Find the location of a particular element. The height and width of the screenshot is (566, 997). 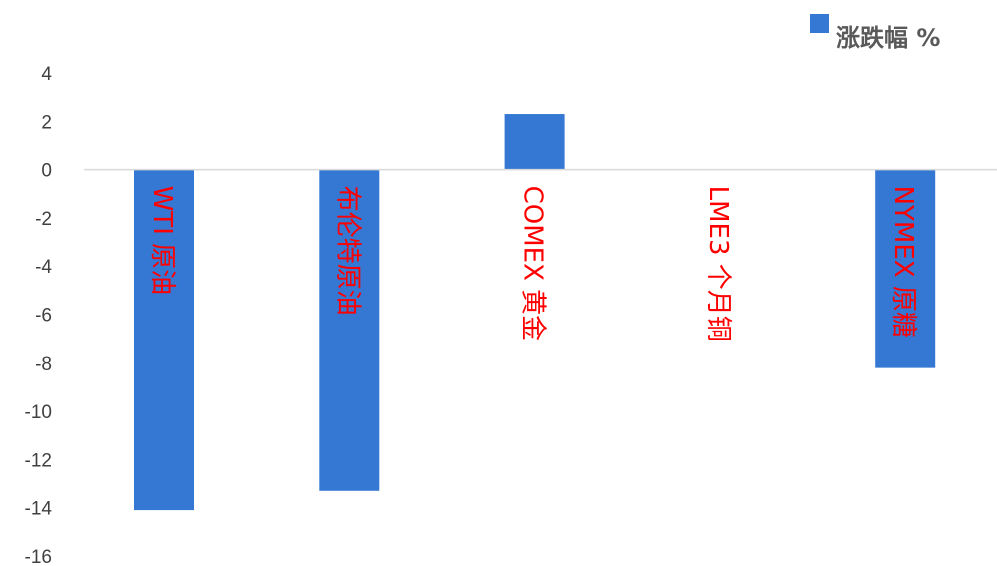

y-tick-label: 0 is located at coordinates (46, 171).